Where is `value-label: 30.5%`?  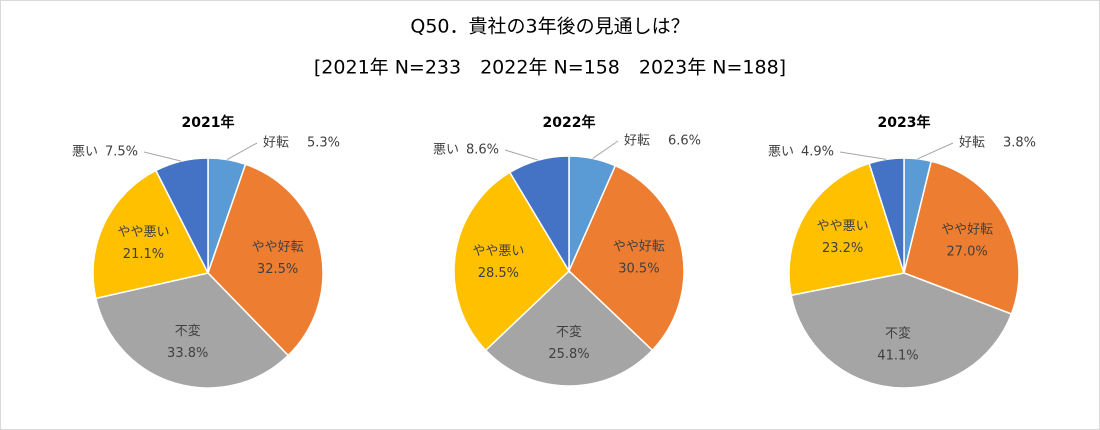
value-label: 30.5% is located at coordinates (638, 268).